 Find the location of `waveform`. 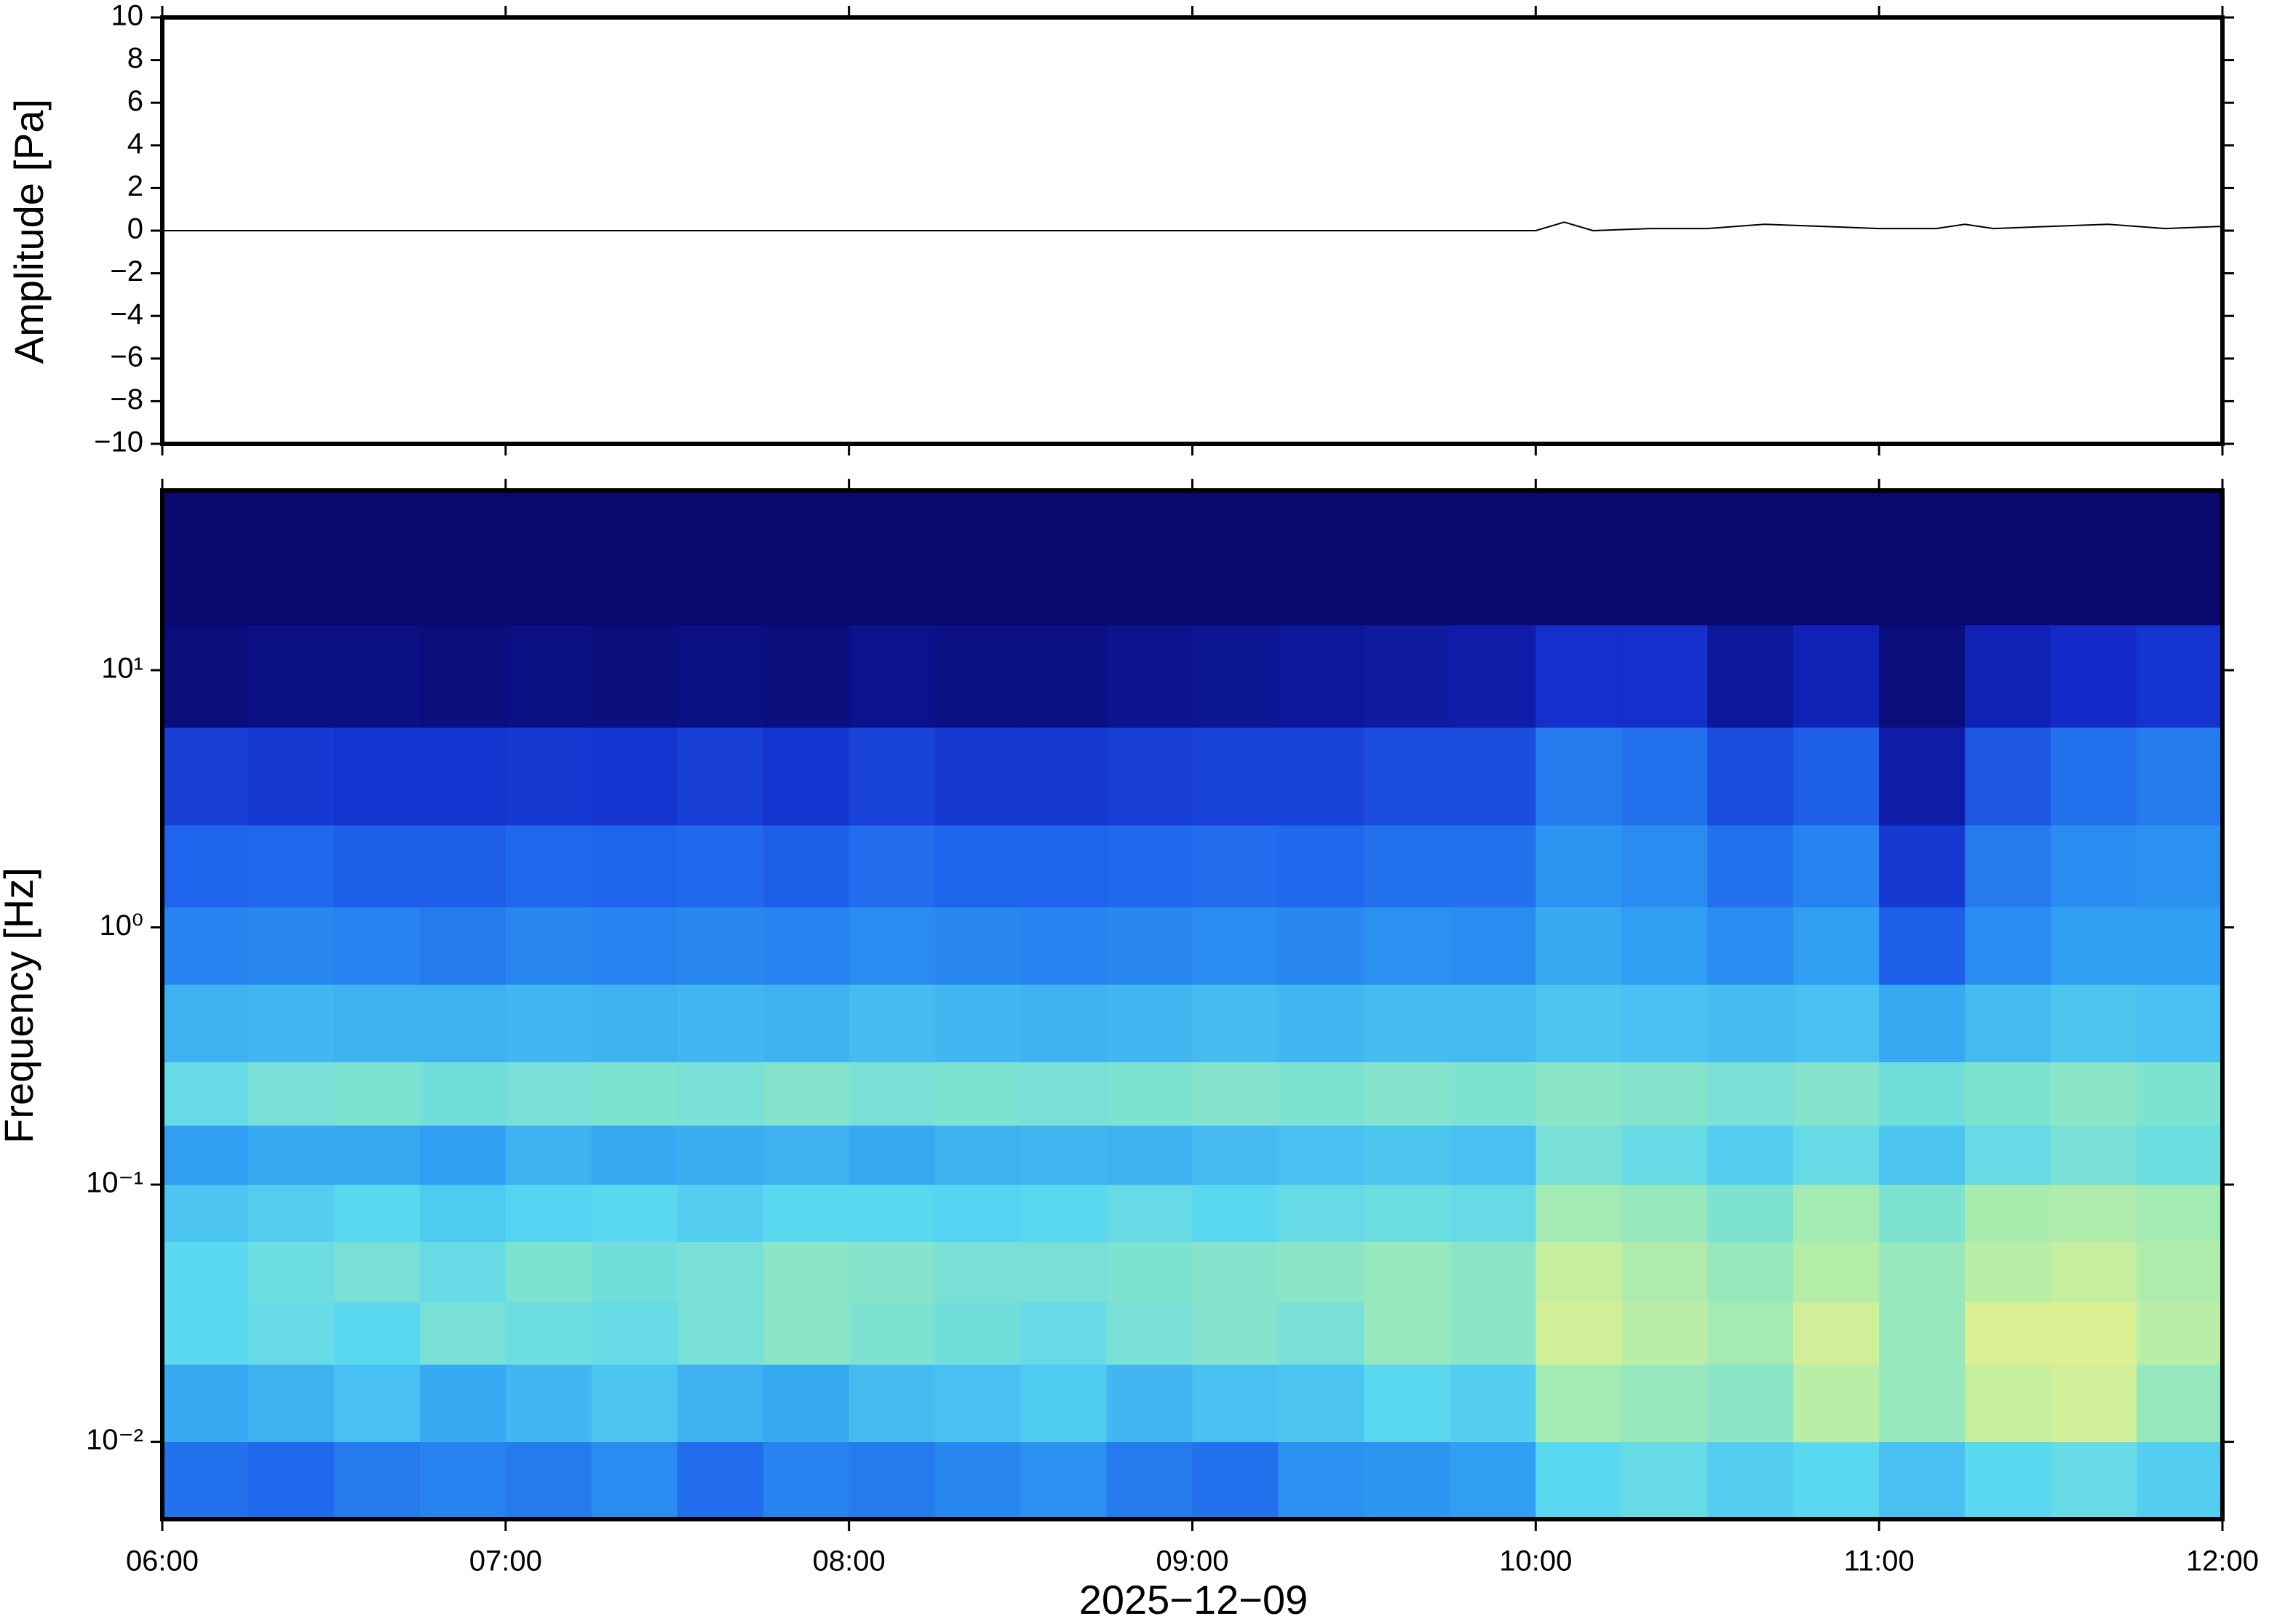

waveform is located at coordinates (1192, 226).